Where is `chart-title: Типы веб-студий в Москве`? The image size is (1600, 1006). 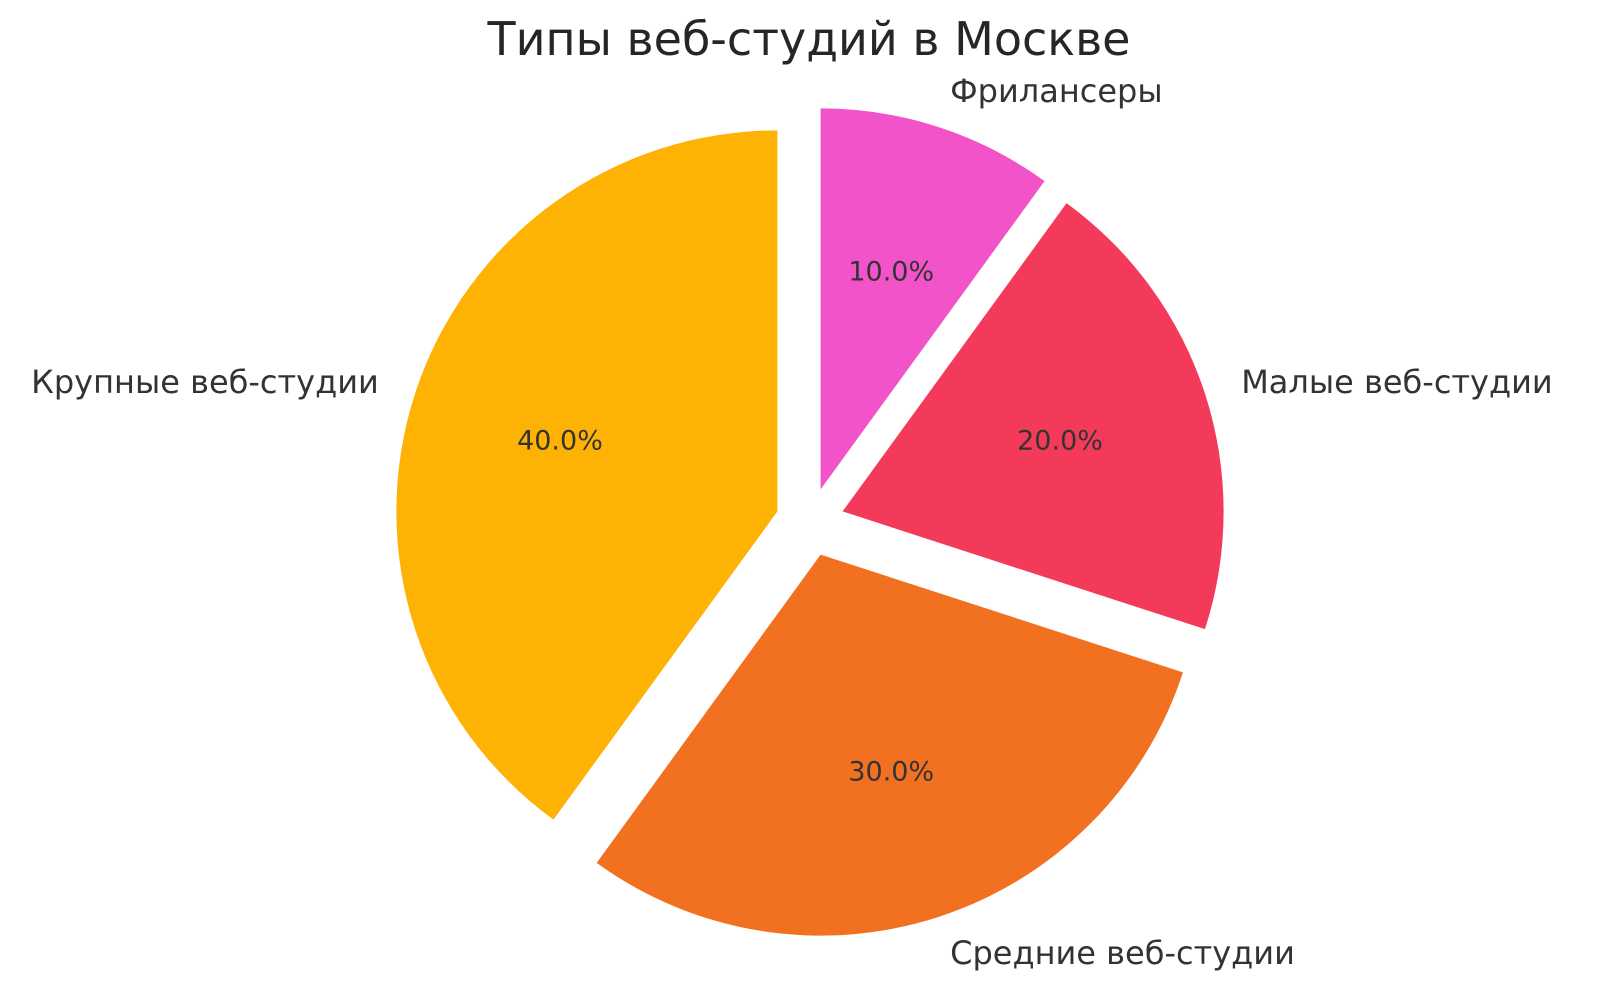
chart-title: Типы веб-студий в Москве is located at coordinates (809, 39).